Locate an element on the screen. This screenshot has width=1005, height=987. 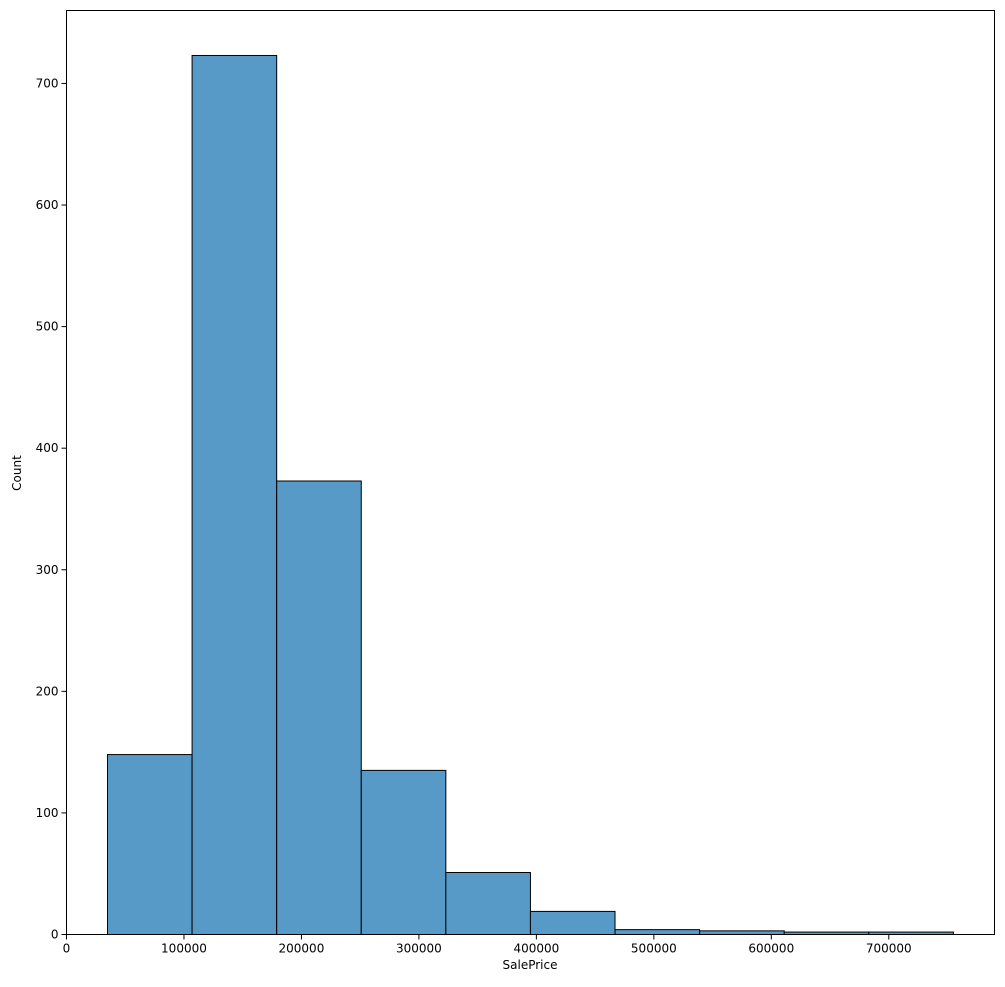
y-tick-label: 700 is located at coordinates (47, 83).